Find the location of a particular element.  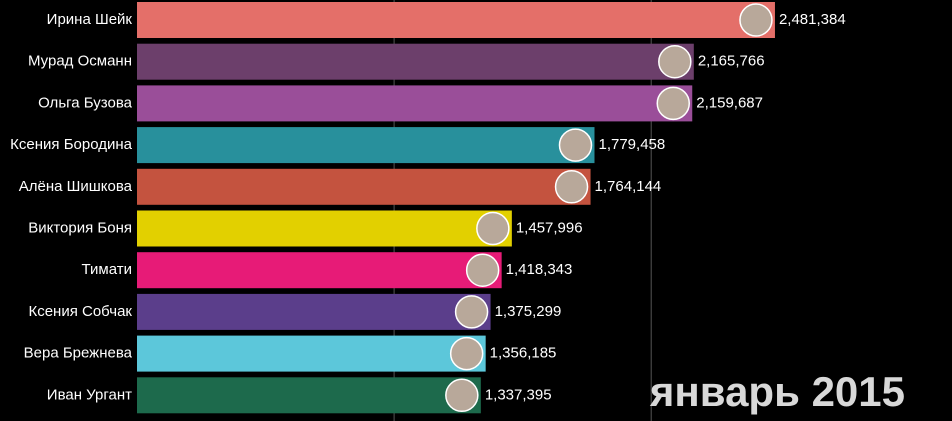

value-label: 1,356,185 is located at coordinates (523, 353).